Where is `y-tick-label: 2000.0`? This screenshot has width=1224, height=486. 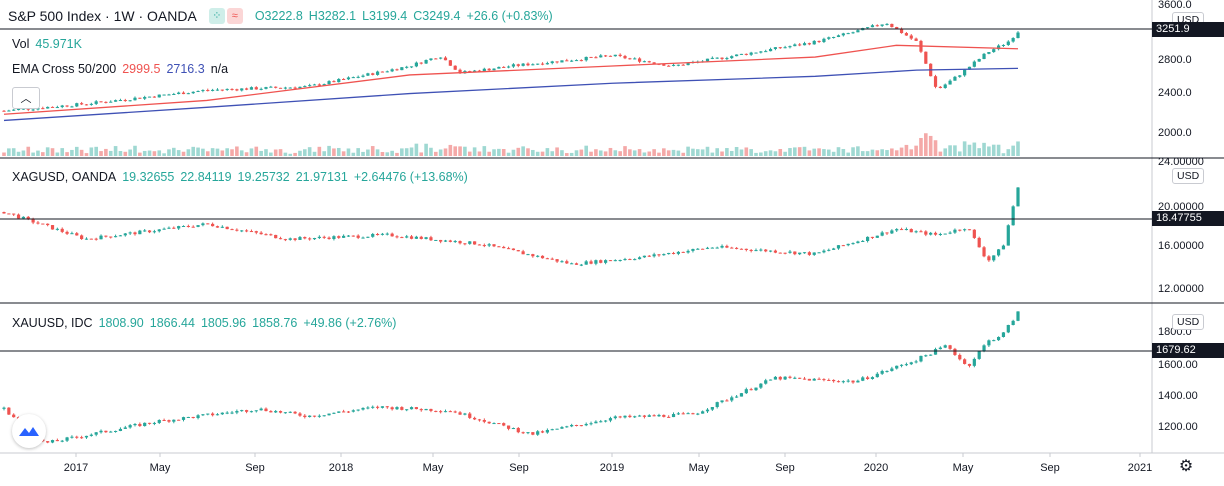 y-tick-label: 2000.0 is located at coordinates (1175, 133).